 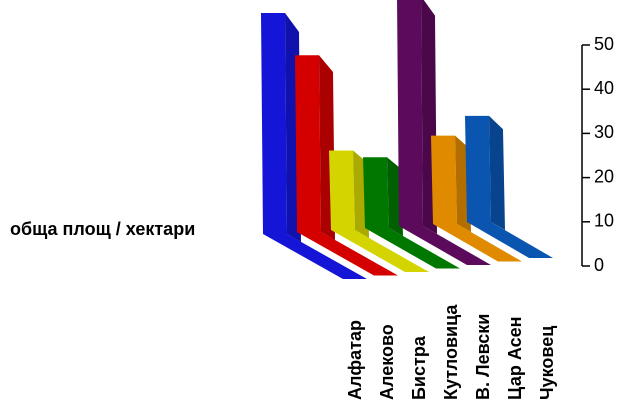 What do you see at coordinates (599, 265) in the screenshot?
I see `y-tick-label: 0` at bounding box center [599, 265].